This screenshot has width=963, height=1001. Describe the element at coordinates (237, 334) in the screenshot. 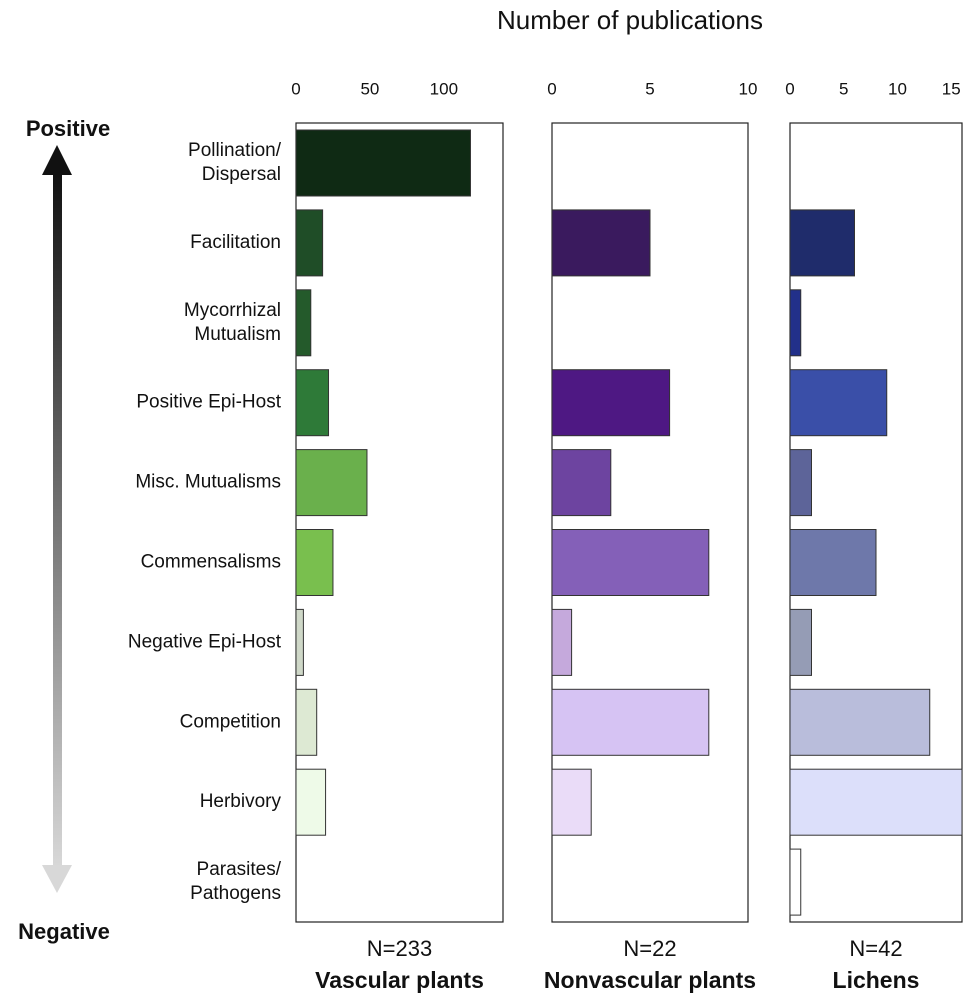

I see `category-label: Mutualism` at that location.